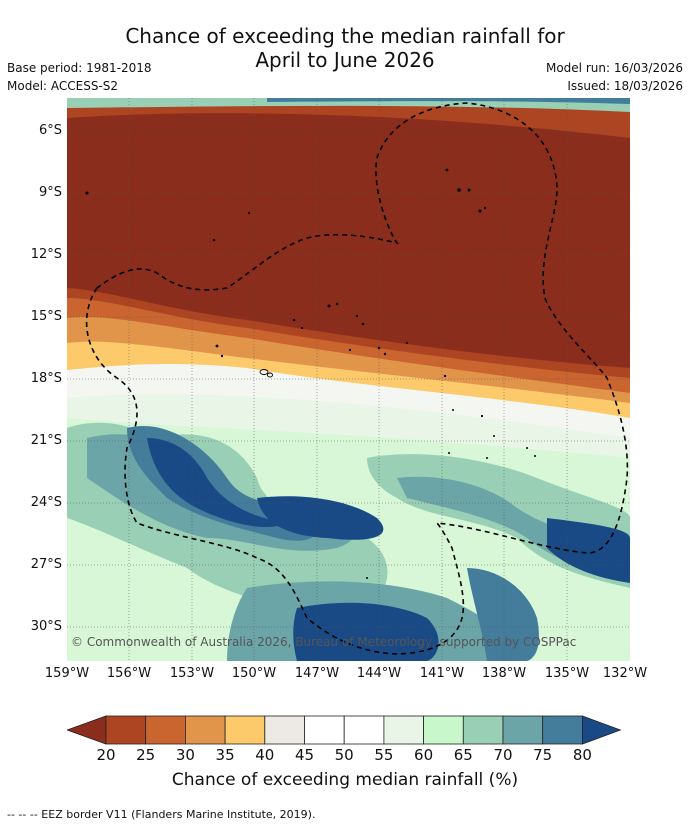 The width and height of the screenshot is (690, 827). Describe the element at coordinates (320, 518) in the screenshot. I see `zone-darkblue-center` at that location.